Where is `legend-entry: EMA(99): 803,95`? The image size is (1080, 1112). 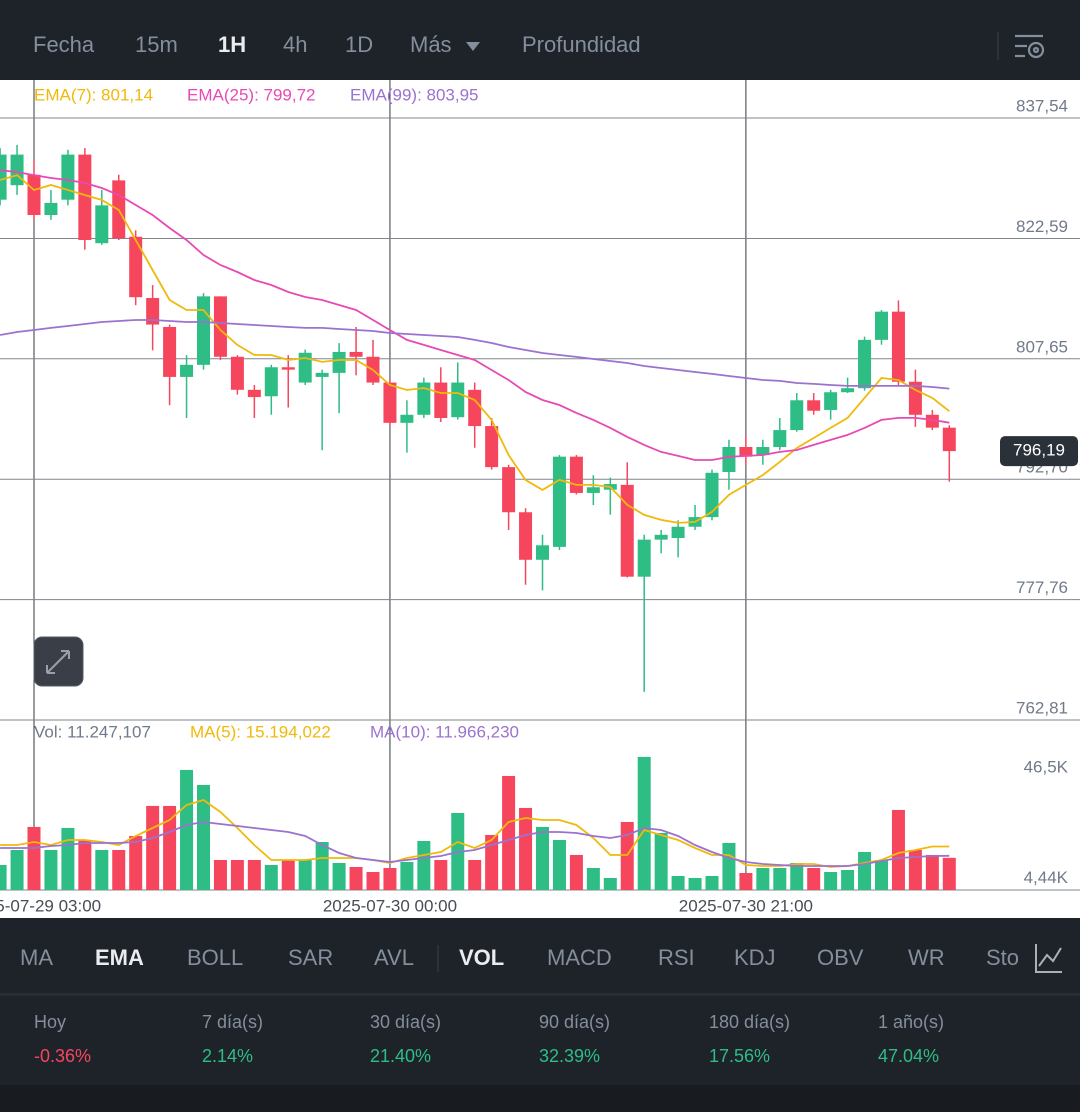 legend-entry: EMA(99): 803,95 is located at coordinates (414, 94).